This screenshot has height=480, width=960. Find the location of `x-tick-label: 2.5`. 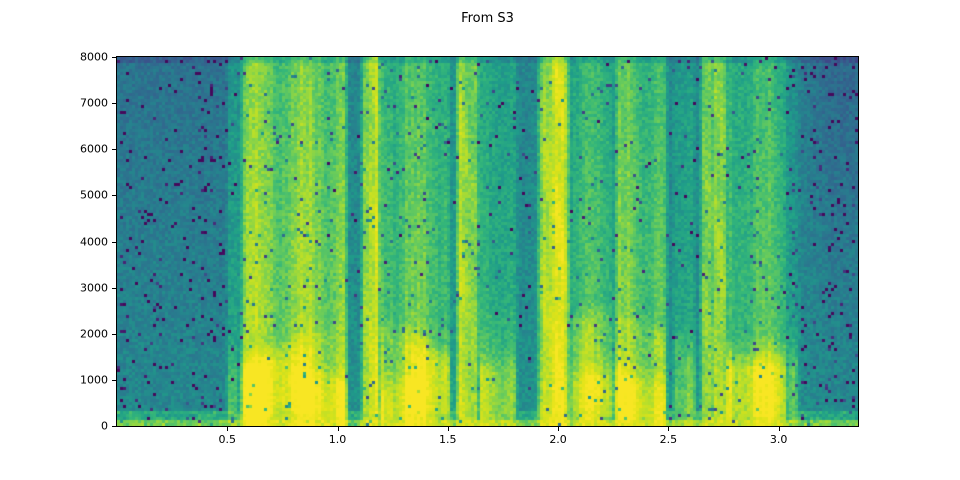

x-tick-label: 2.5 is located at coordinates (668, 439).